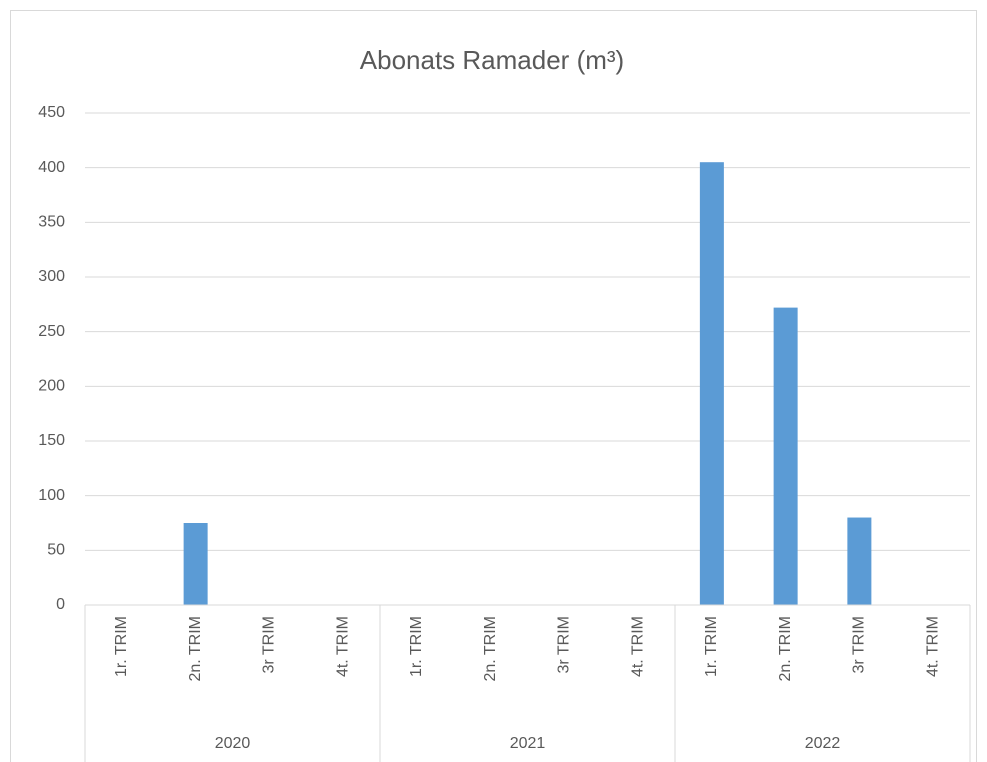  What do you see at coordinates (51, 167) in the screenshot?
I see `y-tick-label: 400` at bounding box center [51, 167].